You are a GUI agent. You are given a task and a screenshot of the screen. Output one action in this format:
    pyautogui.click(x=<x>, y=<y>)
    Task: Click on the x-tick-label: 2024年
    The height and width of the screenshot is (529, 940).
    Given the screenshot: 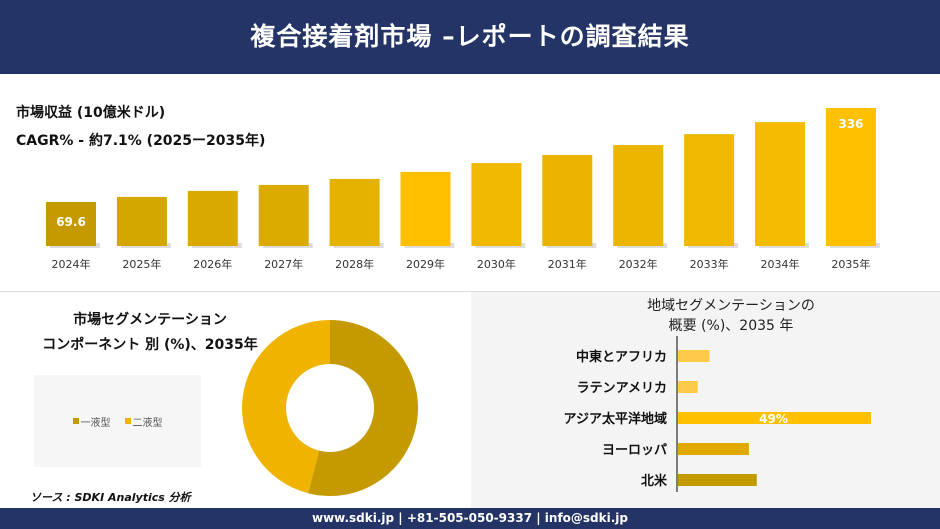 What is the action you would take?
    pyautogui.click(x=71, y=264)
    